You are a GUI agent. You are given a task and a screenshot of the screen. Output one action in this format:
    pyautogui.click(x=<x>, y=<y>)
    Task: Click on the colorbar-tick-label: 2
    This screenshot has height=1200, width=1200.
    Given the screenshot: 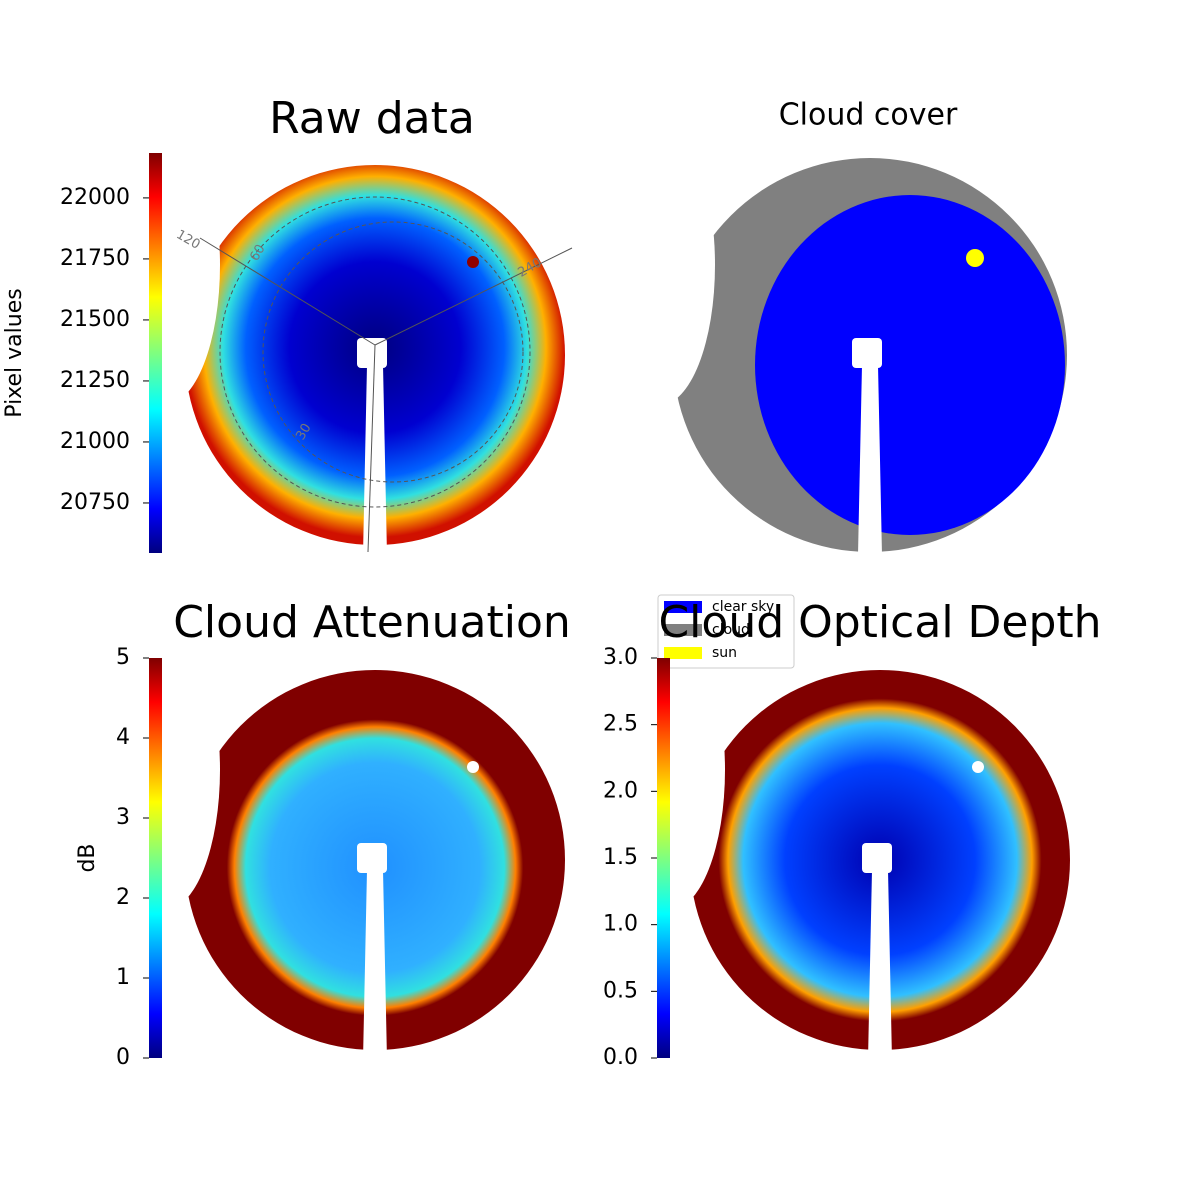 What is the action you would take?
    pyautogui.click(x=123, y=897)
    